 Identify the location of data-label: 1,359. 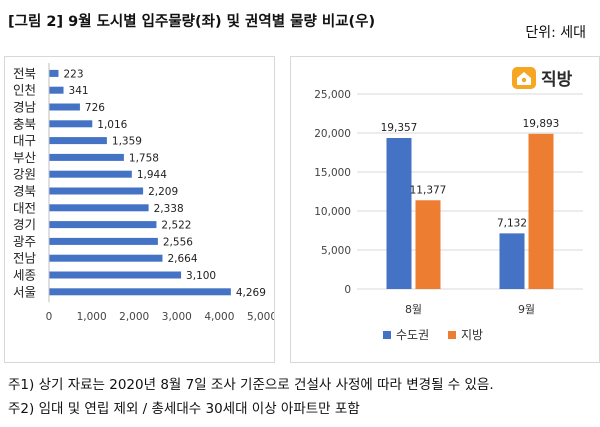
(127, 142).